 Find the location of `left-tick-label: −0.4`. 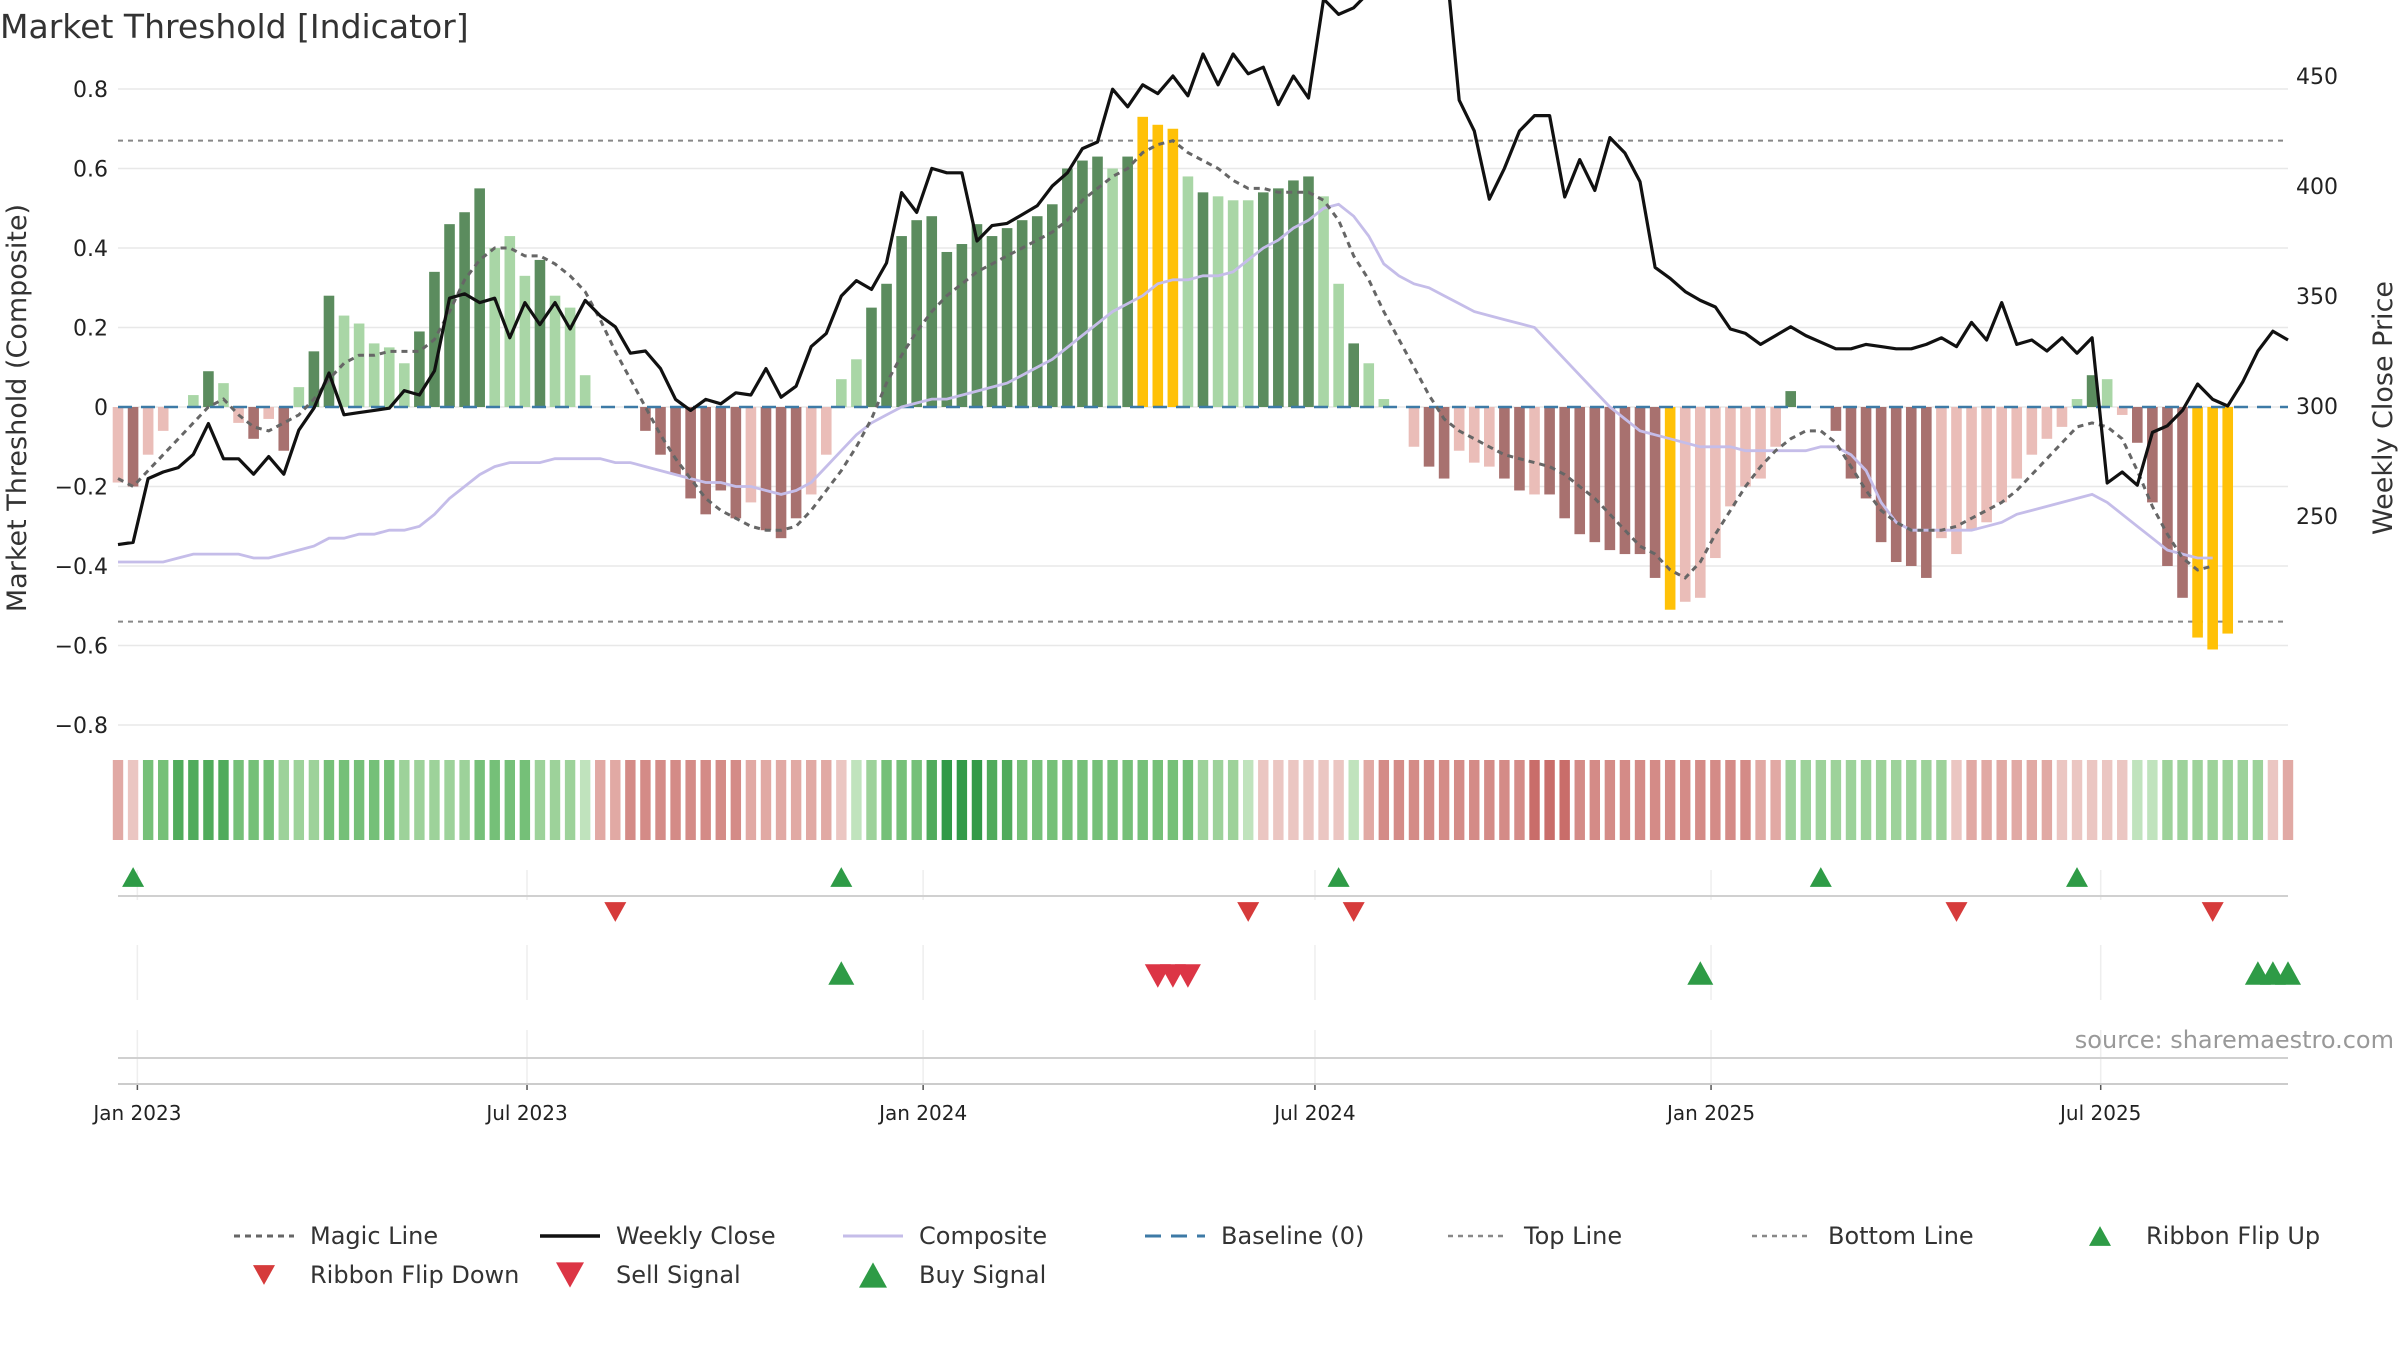

left-tick-label: −0.4 is located at coordinates (81, 567).